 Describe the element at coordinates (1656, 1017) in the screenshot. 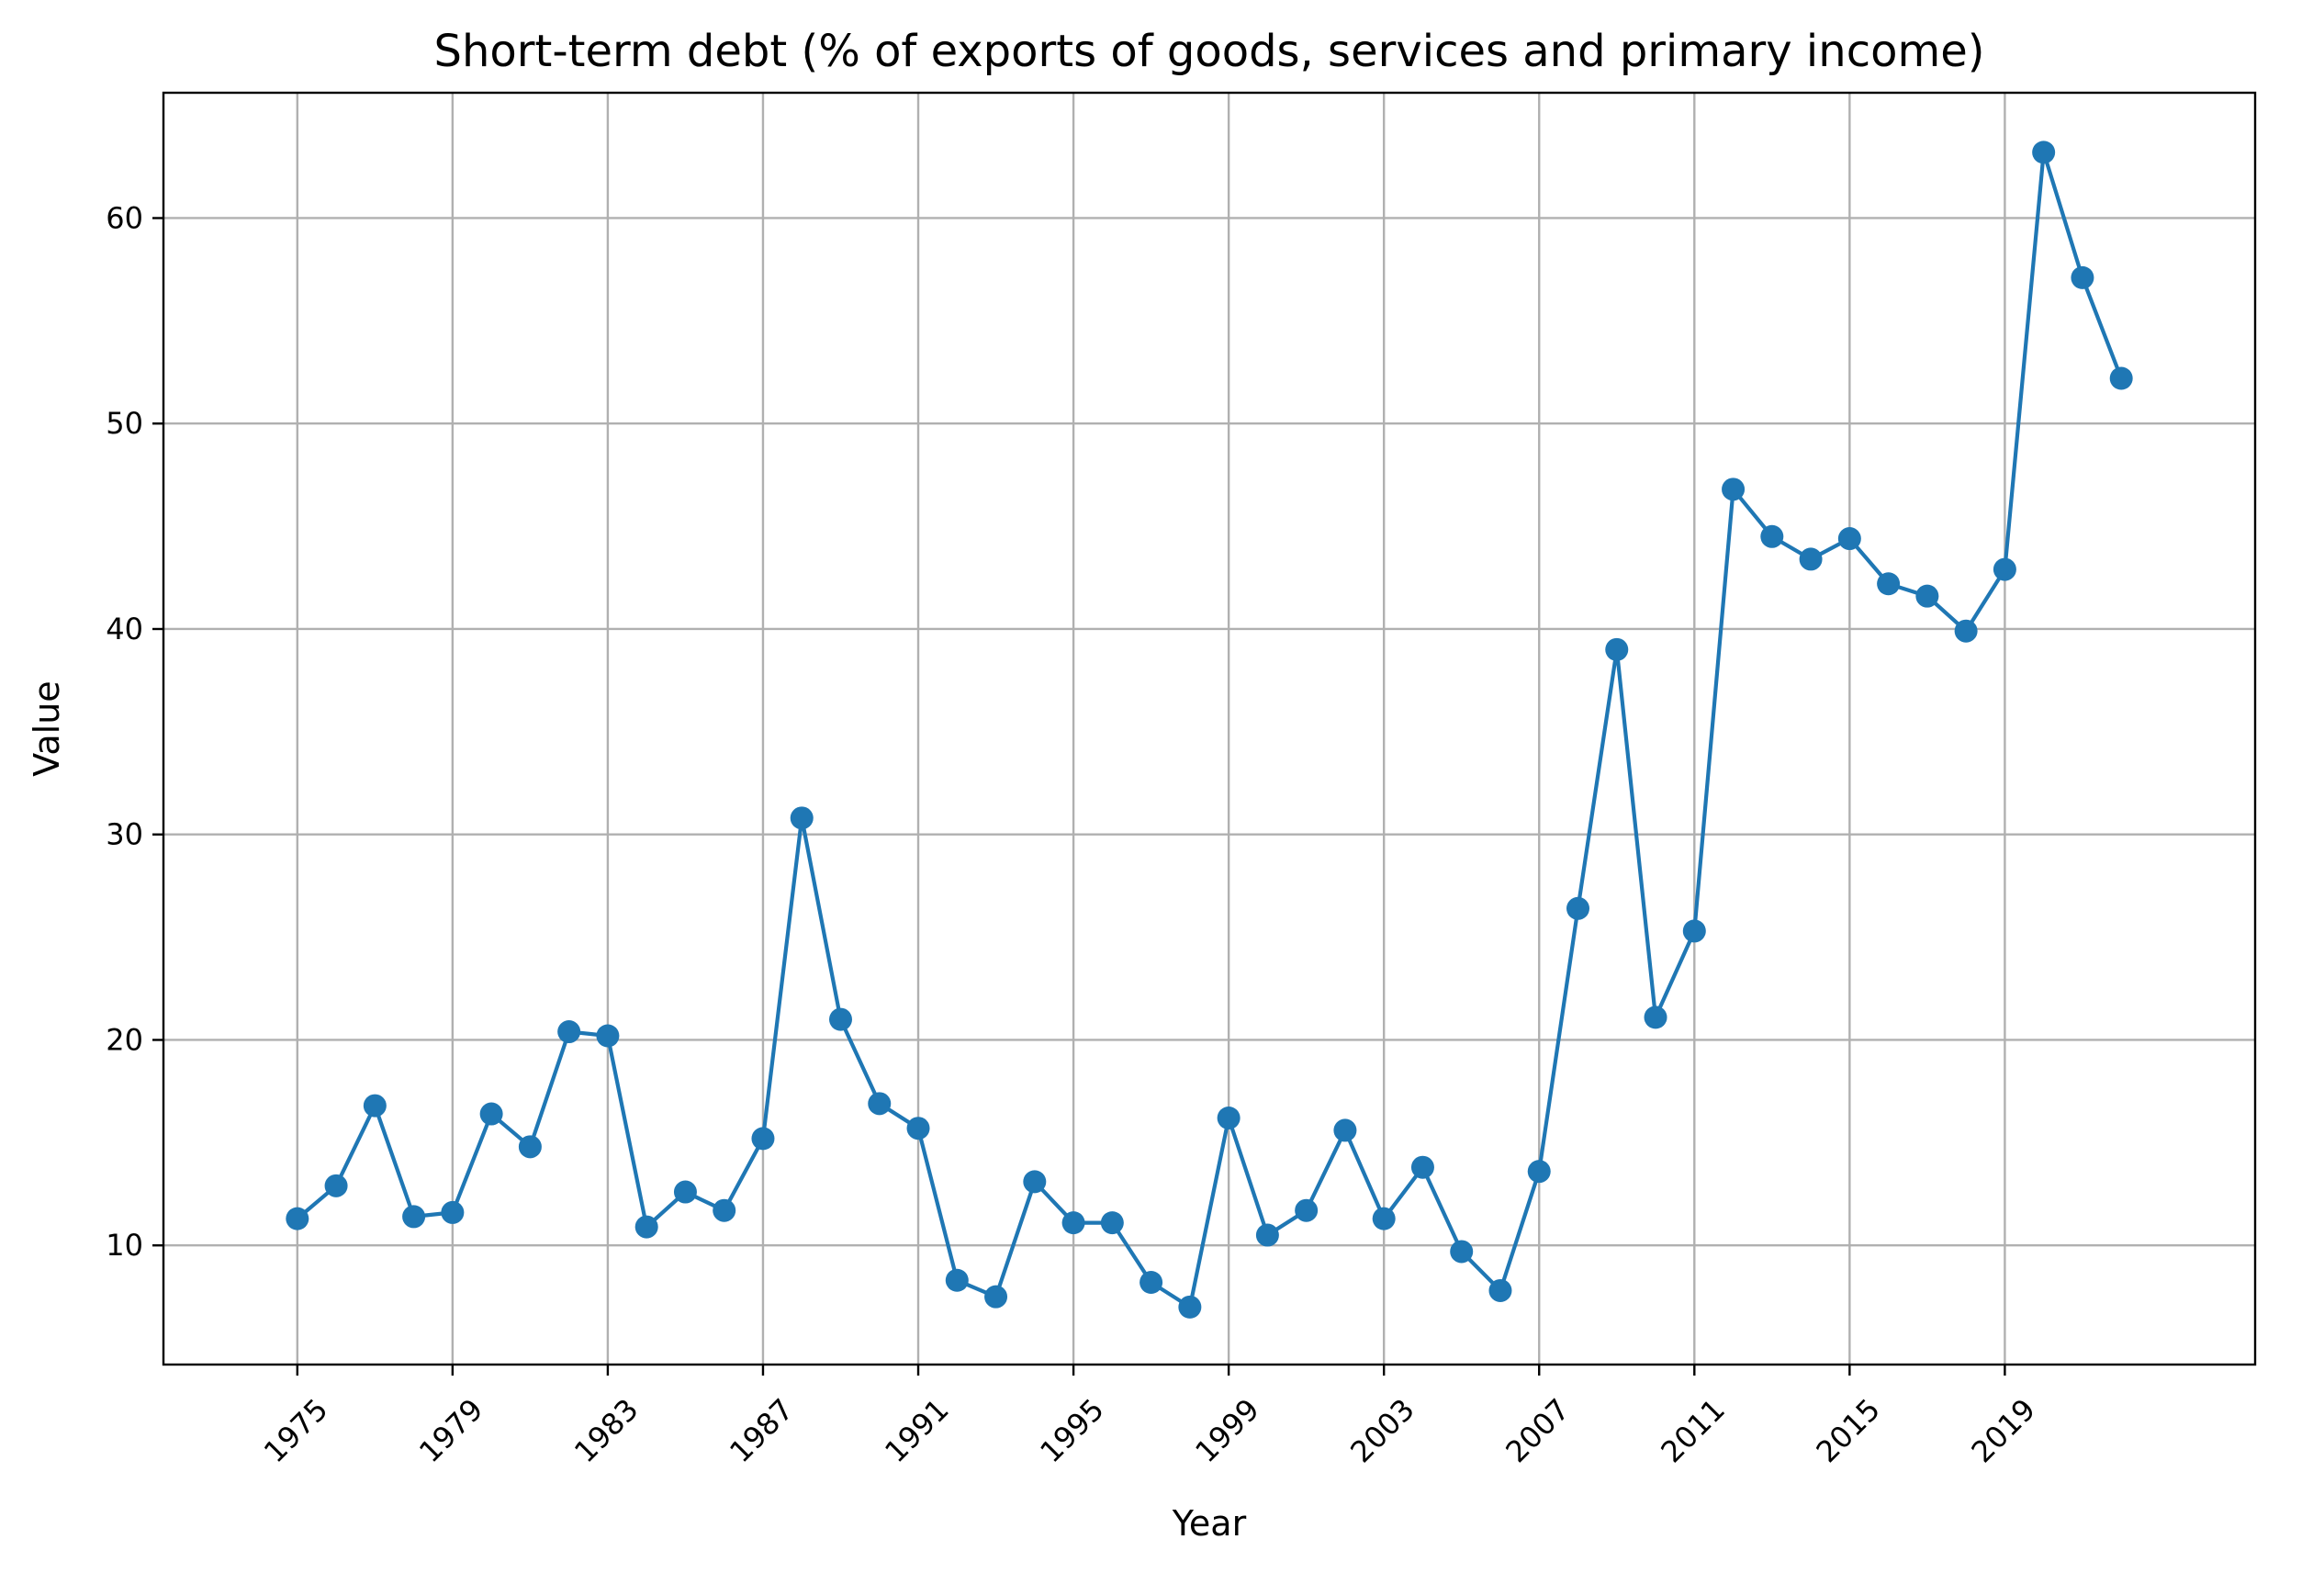

I see `data-point-2010` at that location.